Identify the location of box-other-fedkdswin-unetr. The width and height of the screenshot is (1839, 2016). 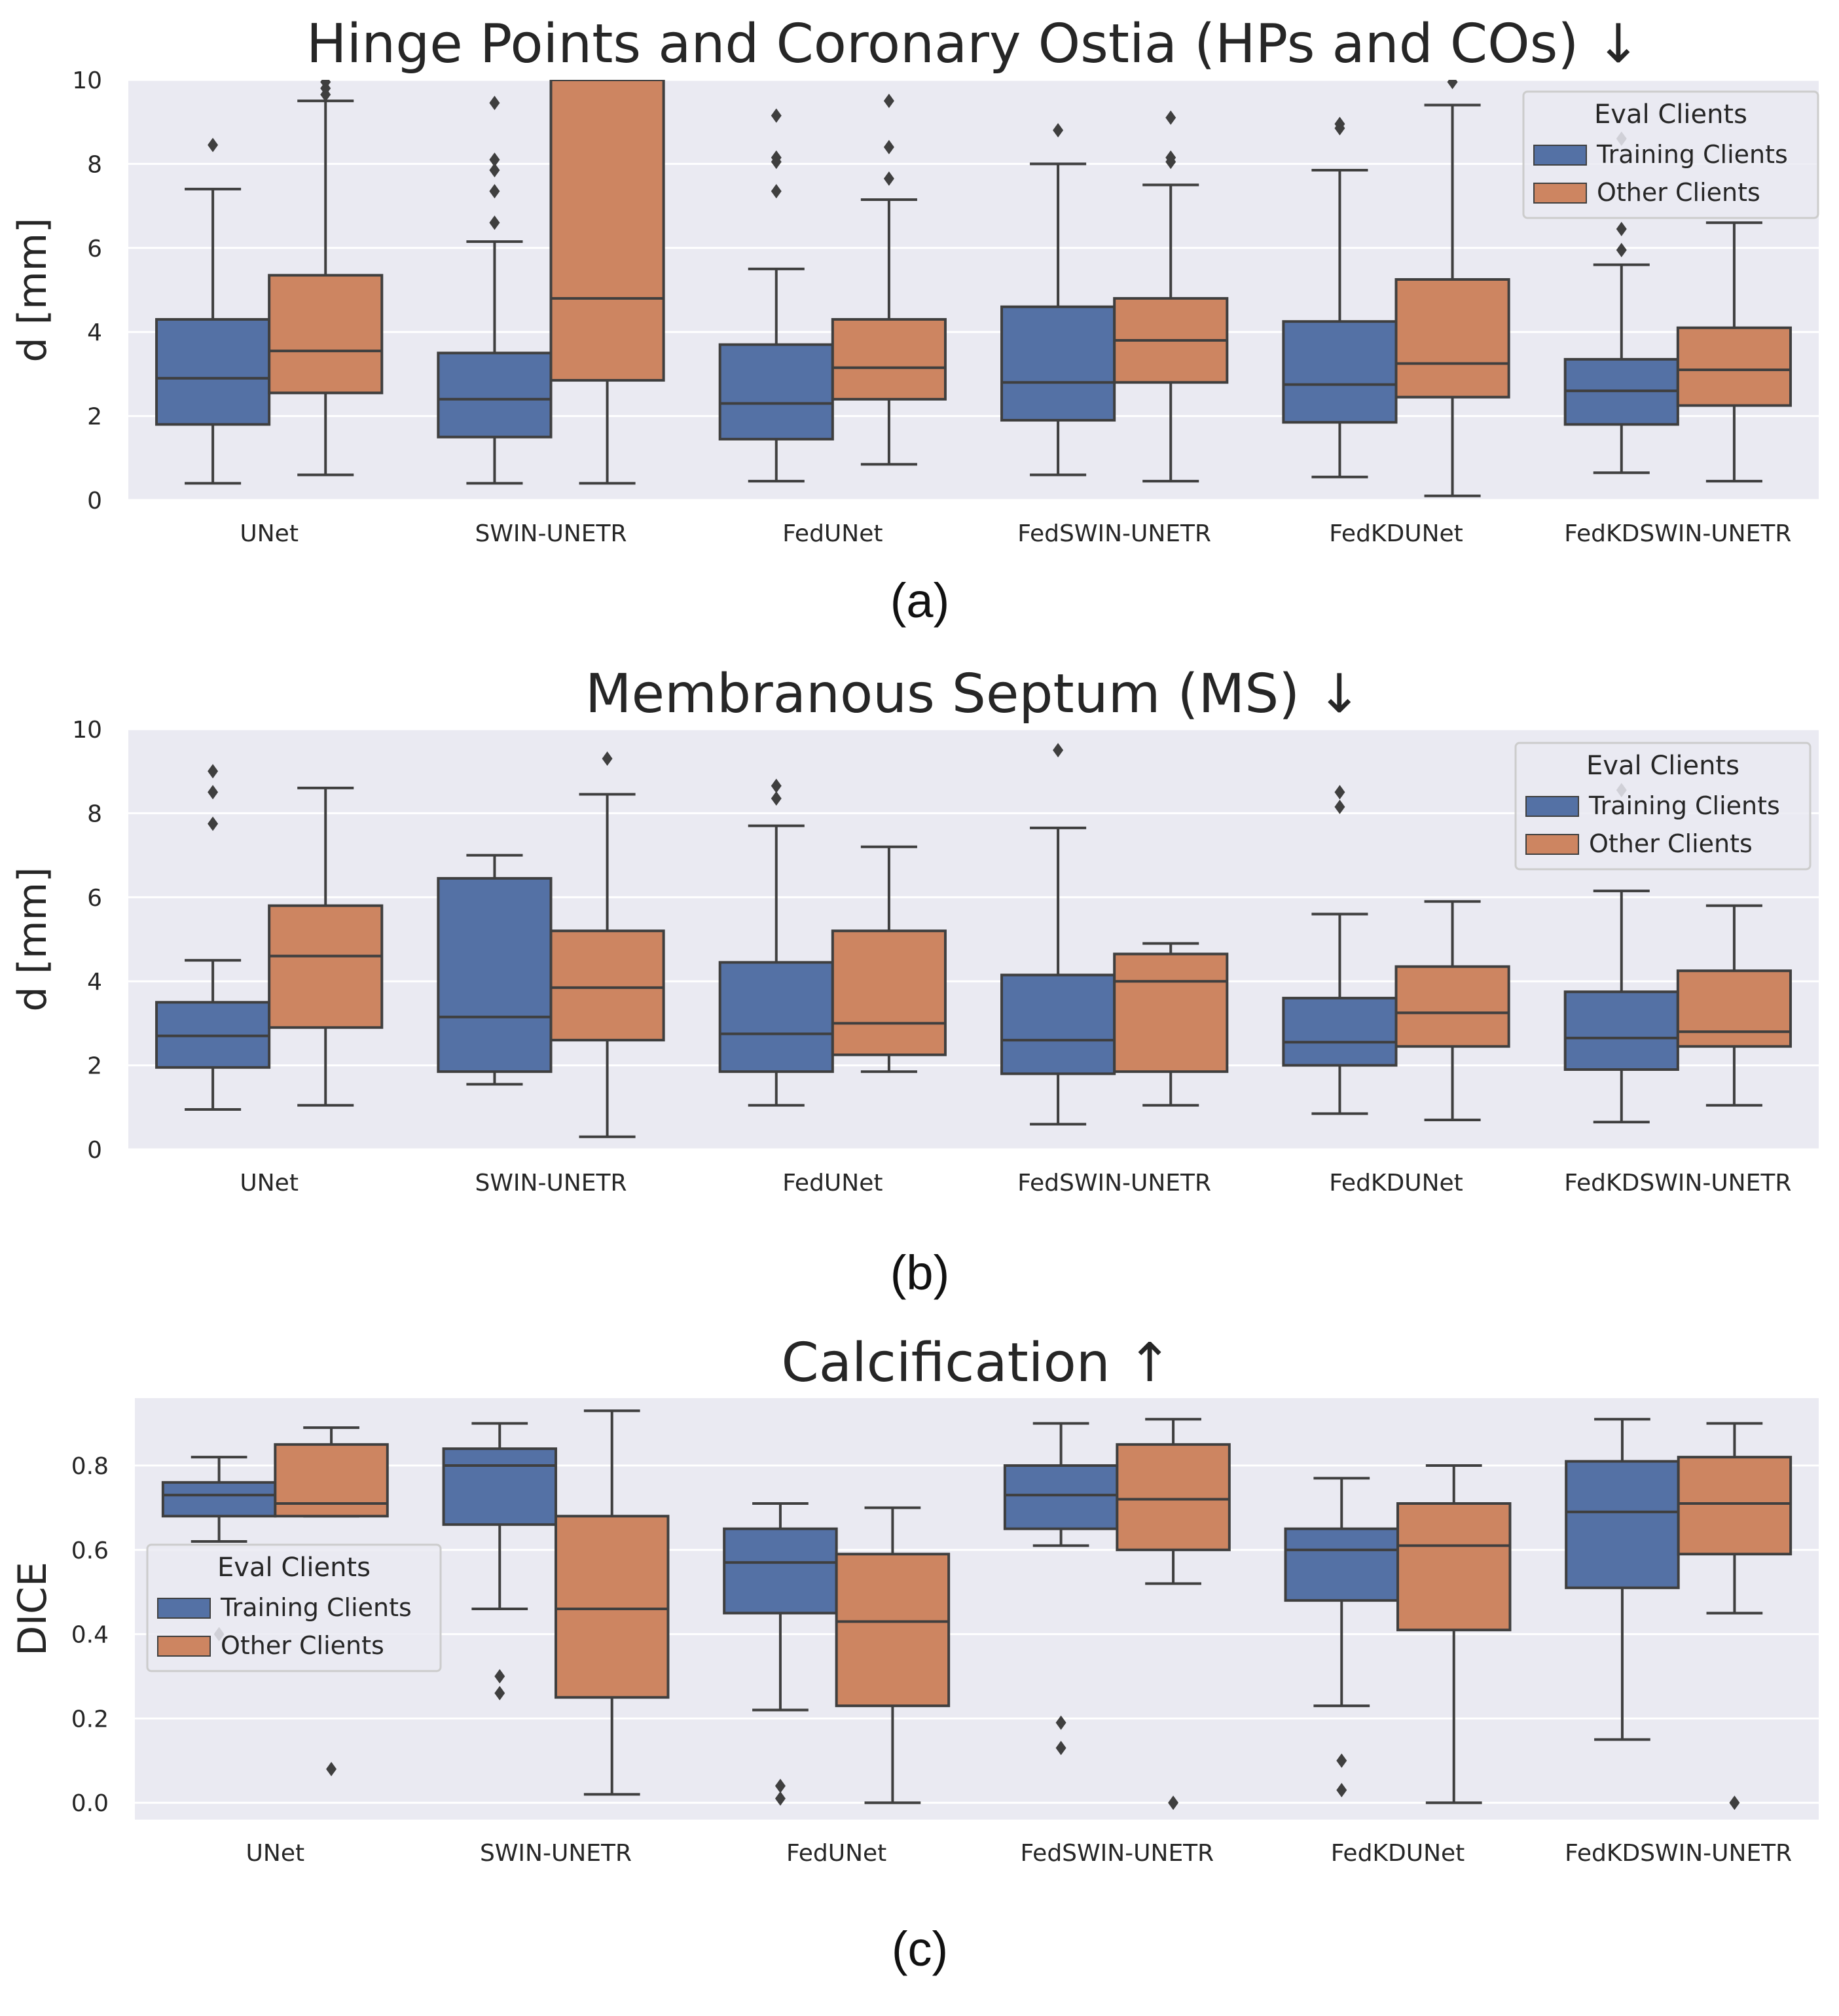
(1734, 1005).